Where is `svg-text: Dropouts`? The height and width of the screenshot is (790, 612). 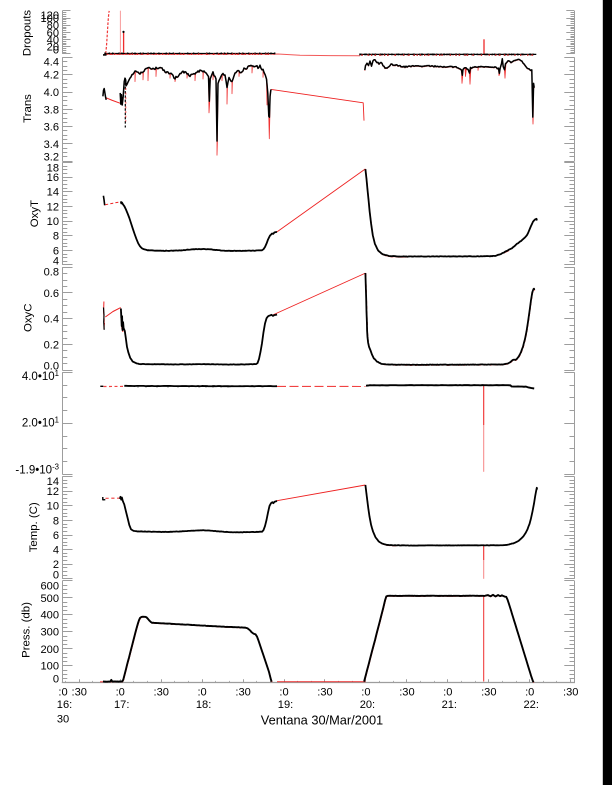 svg-text: Dropouts is located at coordinates (28, 33).